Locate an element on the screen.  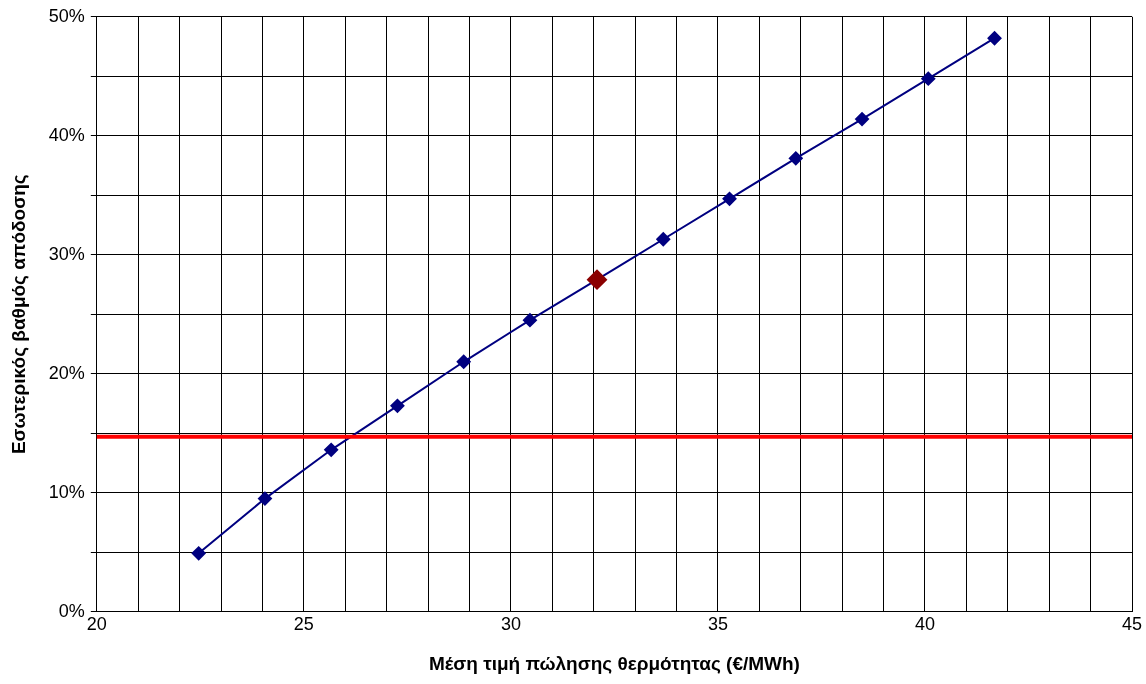
x-axis-title: Μέση τιμή πώλησης θερμότητας (€/MWh) is located at coordinates (614, 663).